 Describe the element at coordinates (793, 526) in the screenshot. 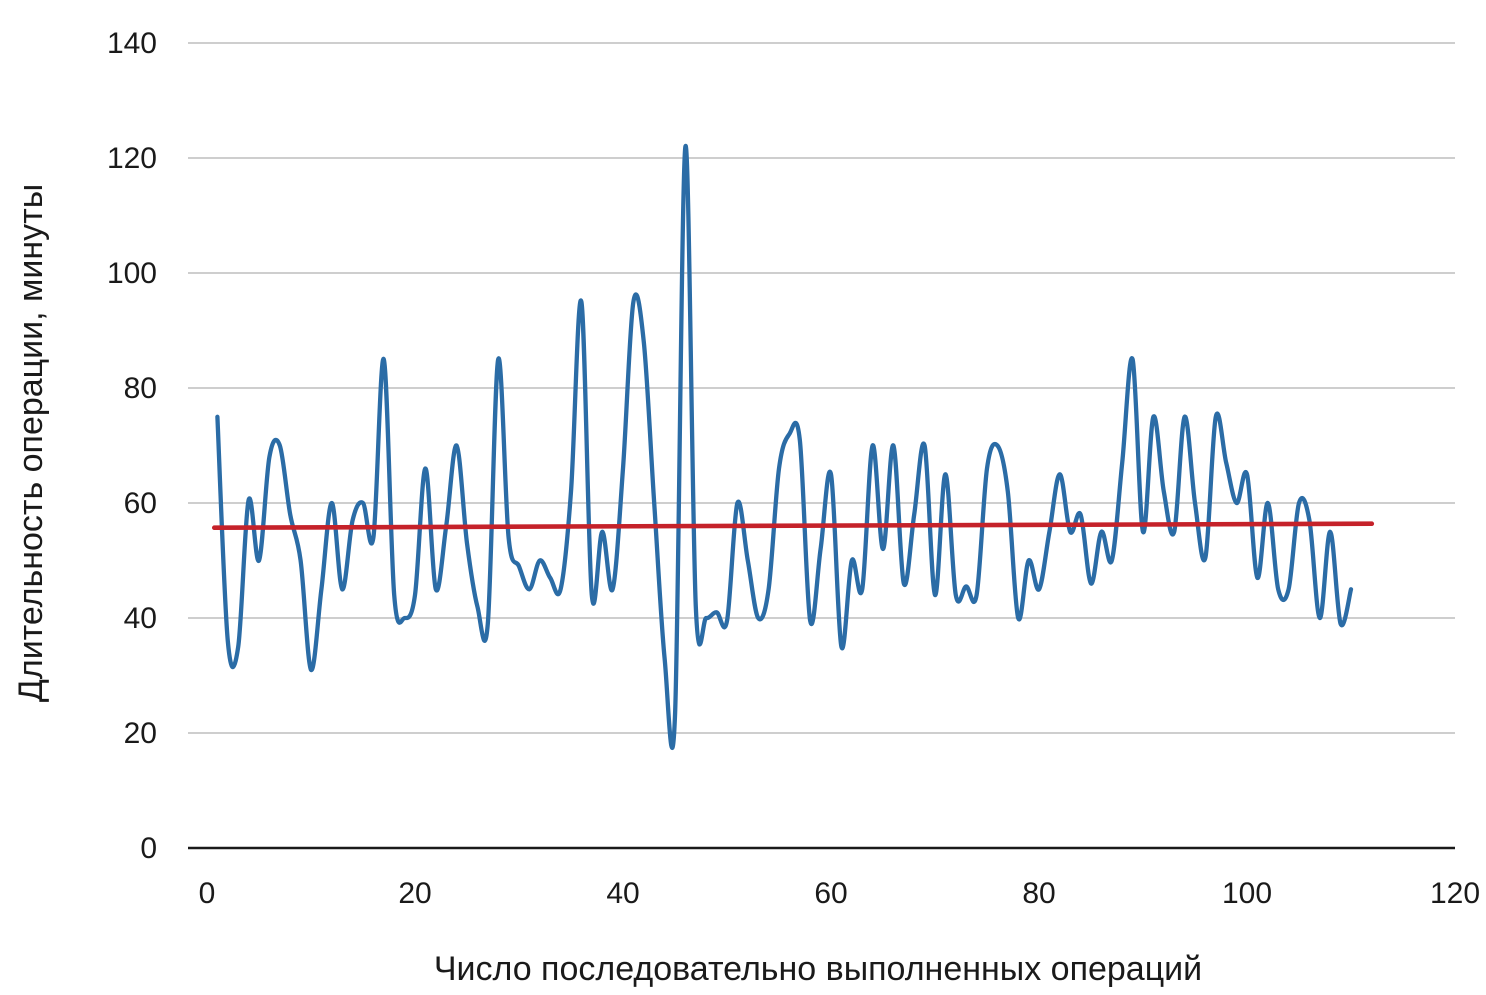

I see `series-trend-line` at that location.